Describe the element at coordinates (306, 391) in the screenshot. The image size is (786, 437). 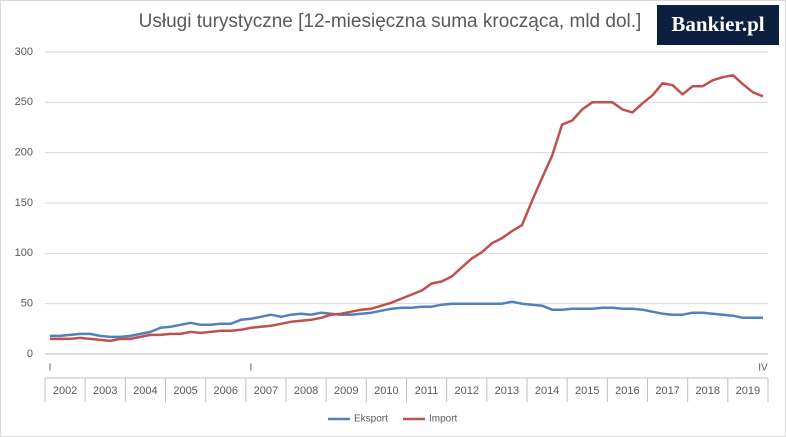
I see `year-label: 2008` at that location.